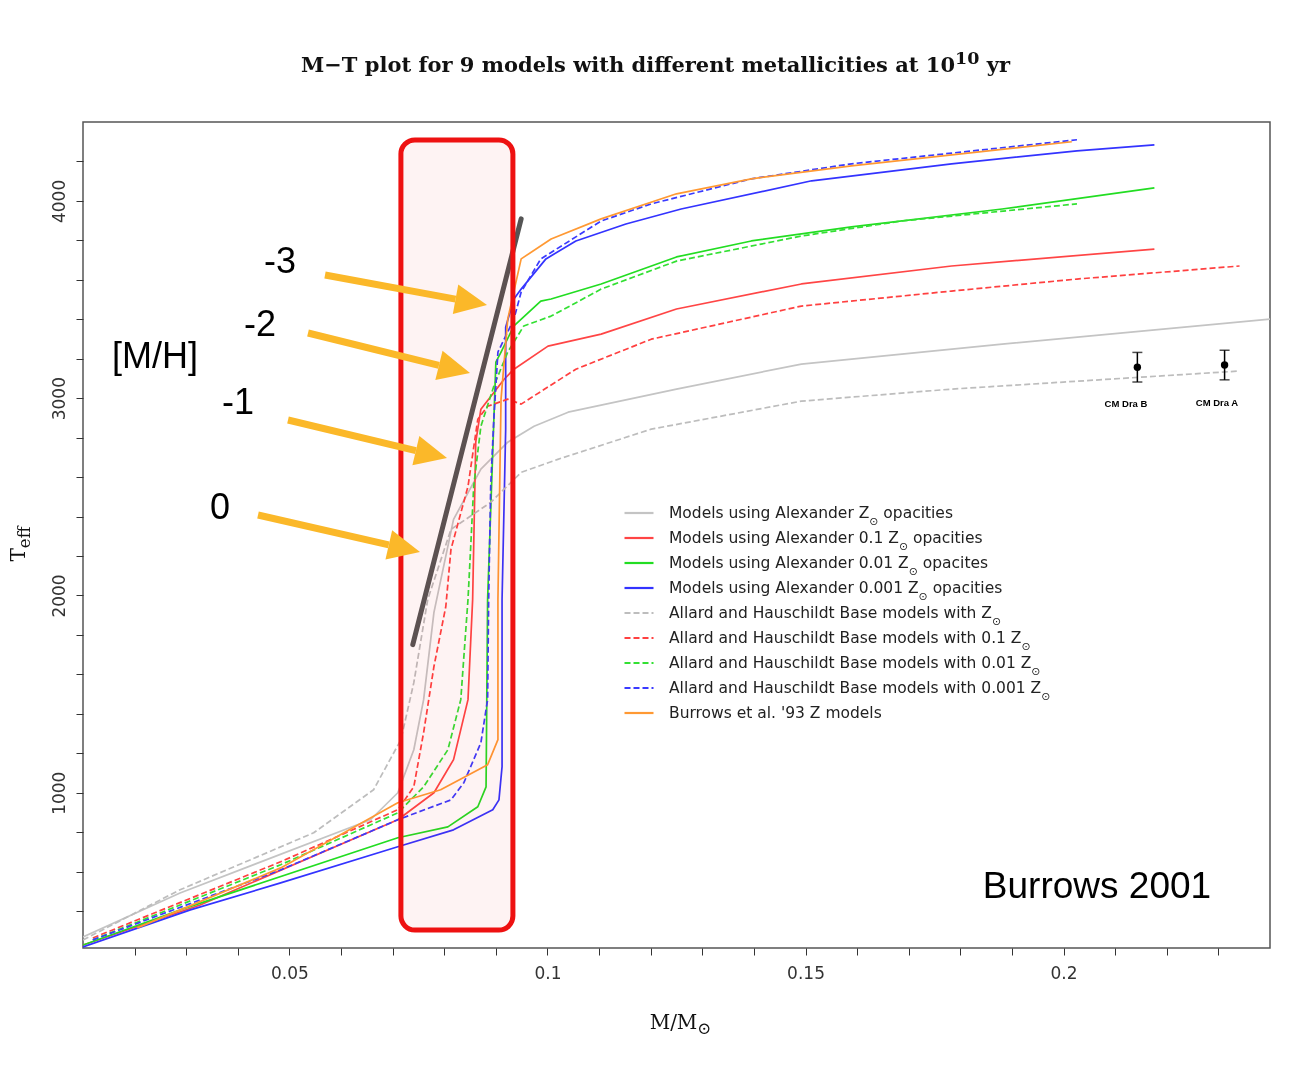 Image resolution: width=1311 pixels, height=1067 pixels. What do you see at coordinates (58, 399) in the screenshot?
I see `y-tick-label: 3000` at bounding box center [58, 399].